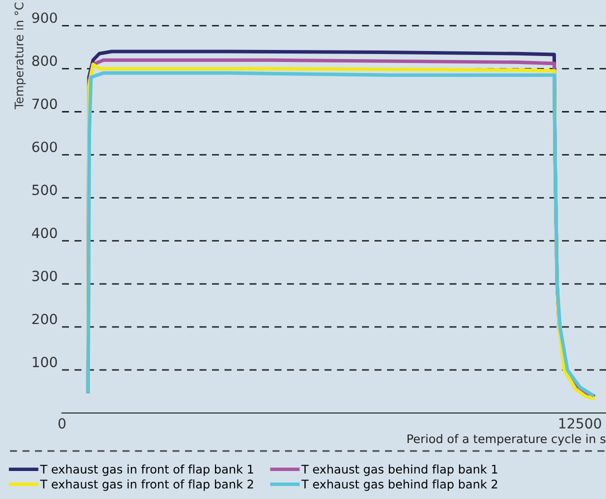 This screenshot has width=606, height=499. I want to click on y-axis-title: Temperature in °C, so click(20, 56).